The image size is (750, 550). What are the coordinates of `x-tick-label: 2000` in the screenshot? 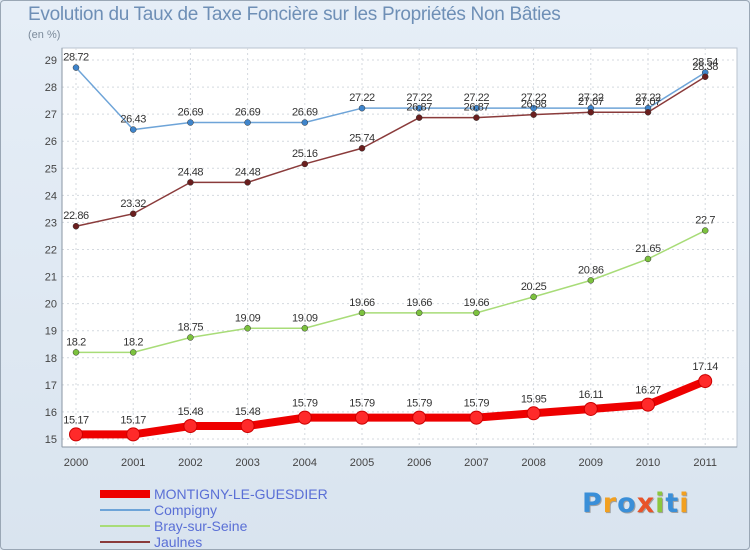 It's located at (76, 463).